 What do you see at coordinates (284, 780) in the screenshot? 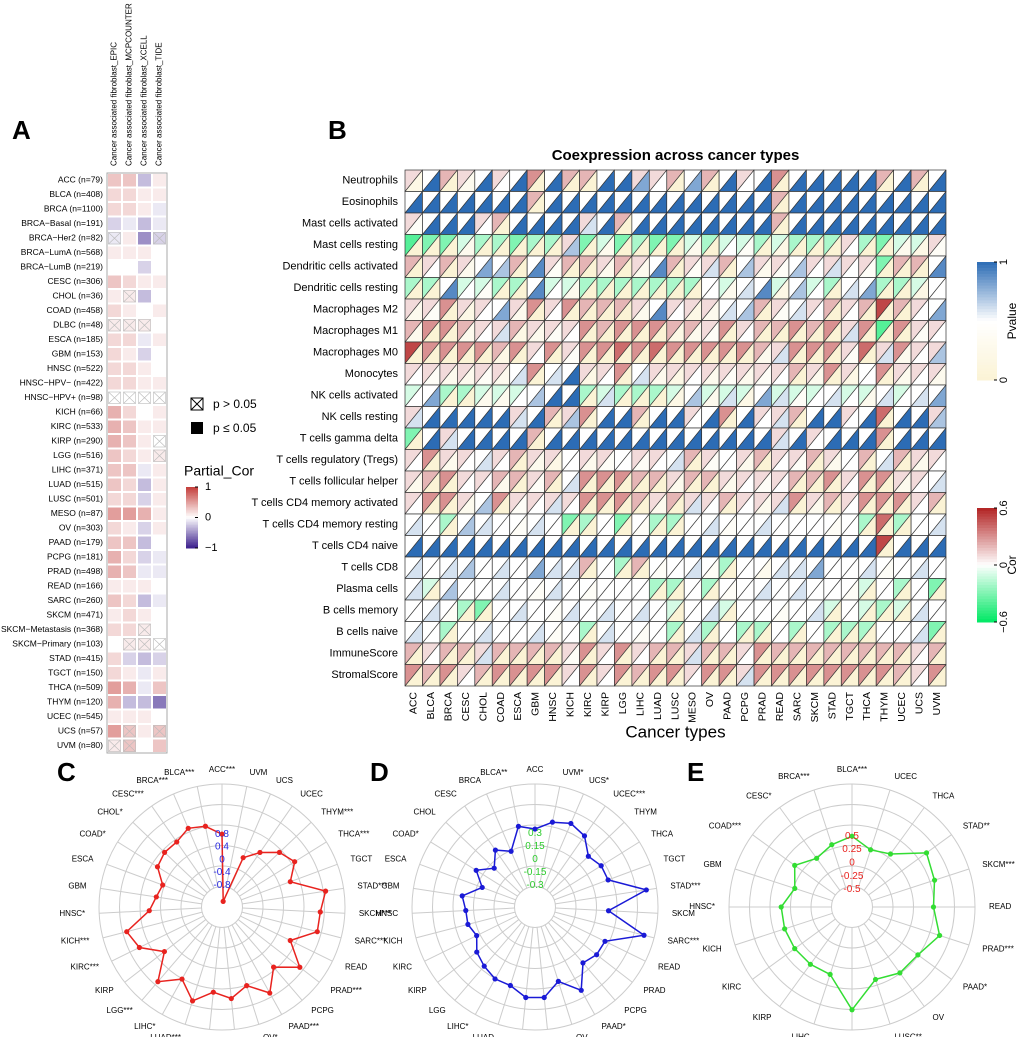
I see `category-label: UCS` at bounding box center [284, 780].